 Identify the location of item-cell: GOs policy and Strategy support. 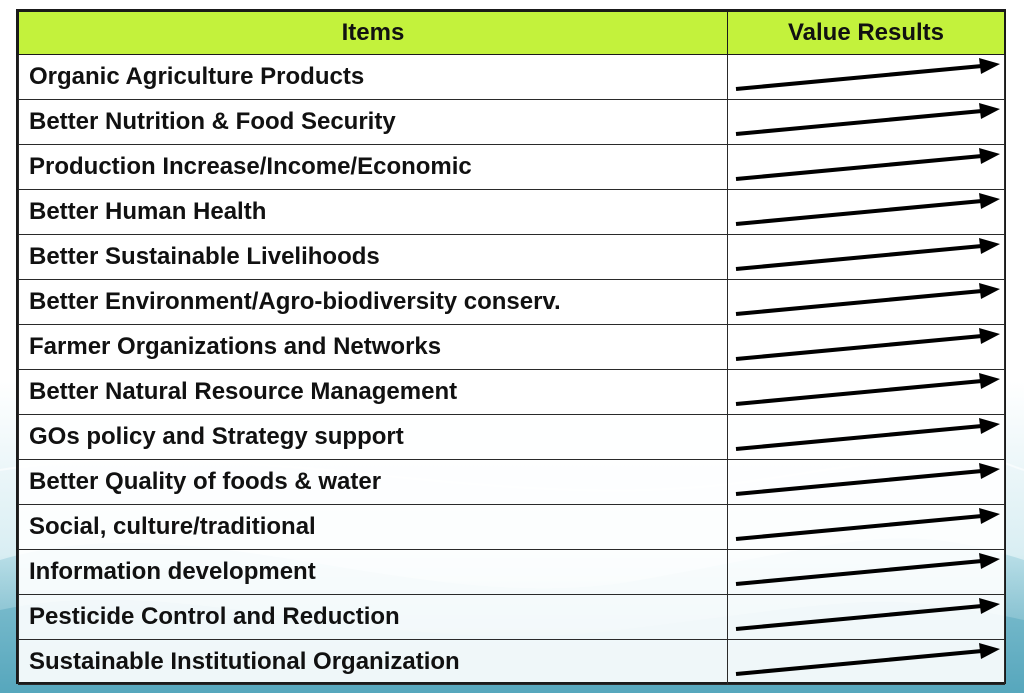
(373, 437).